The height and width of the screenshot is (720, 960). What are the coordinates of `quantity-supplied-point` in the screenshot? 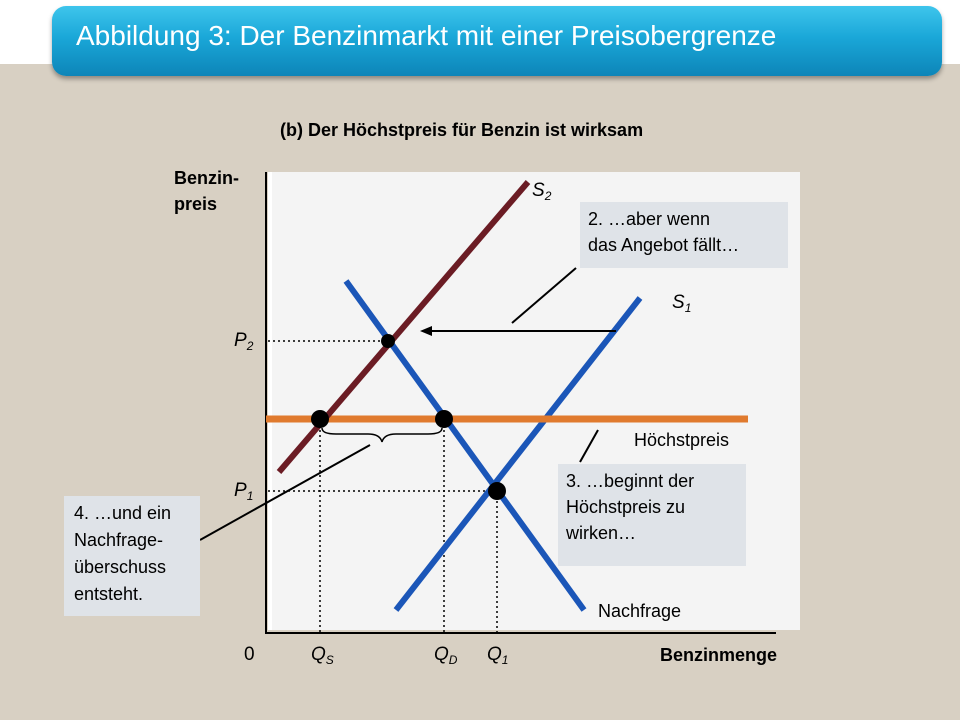 It's located at (320, 419).